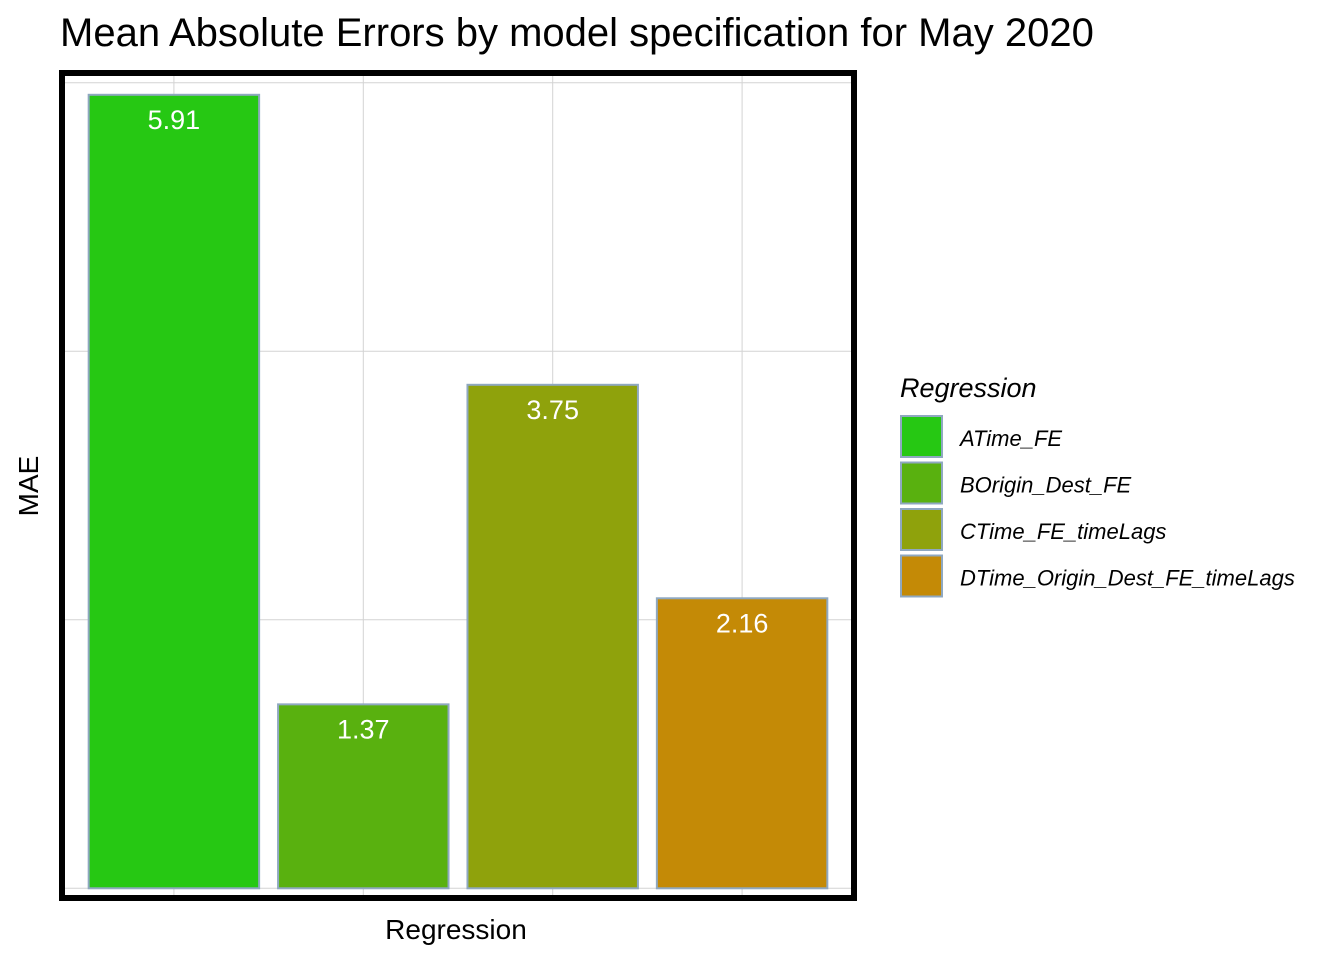 This screenshot has width=1344, height=965. I want to click on value-label: 5.91, so click(174, 120).